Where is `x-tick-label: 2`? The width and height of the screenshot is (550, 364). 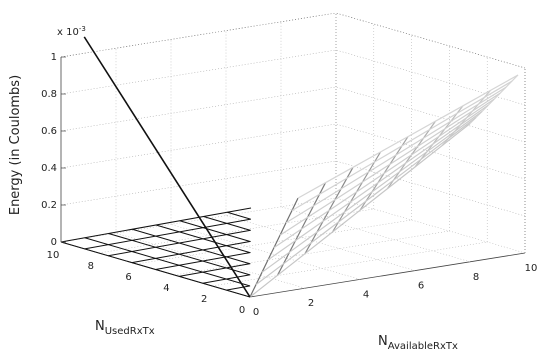
x-tick-label: 2 is located at coordinates (311, 303).